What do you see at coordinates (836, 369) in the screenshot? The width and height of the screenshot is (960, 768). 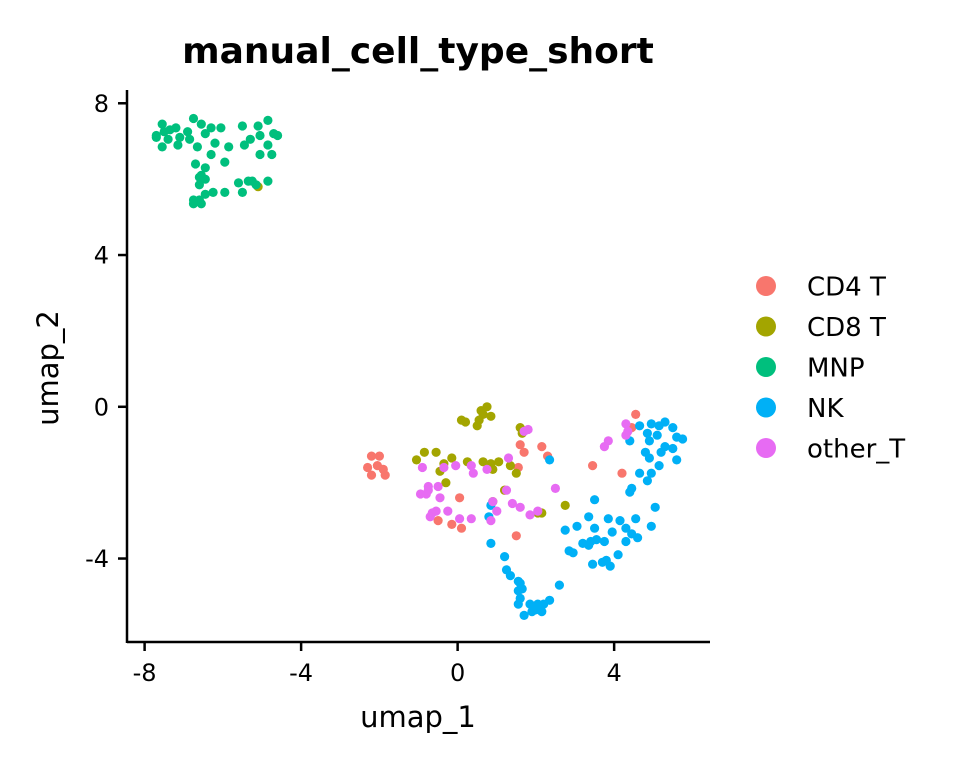 I see `legend-label-mnp: MNP` at bounding box center [836, 369].